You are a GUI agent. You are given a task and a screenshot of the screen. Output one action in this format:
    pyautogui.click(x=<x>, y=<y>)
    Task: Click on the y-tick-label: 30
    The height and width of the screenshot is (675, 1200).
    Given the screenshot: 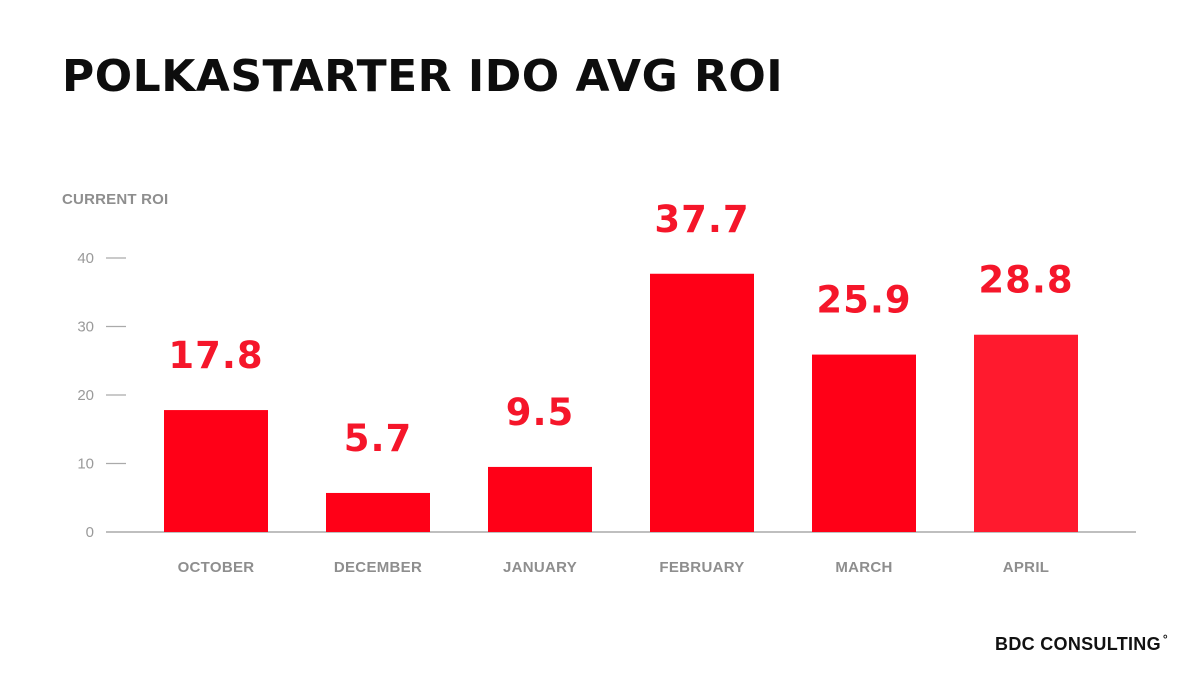 What is the action you would take?
    pyautogui.click(x=85, y=327)
    